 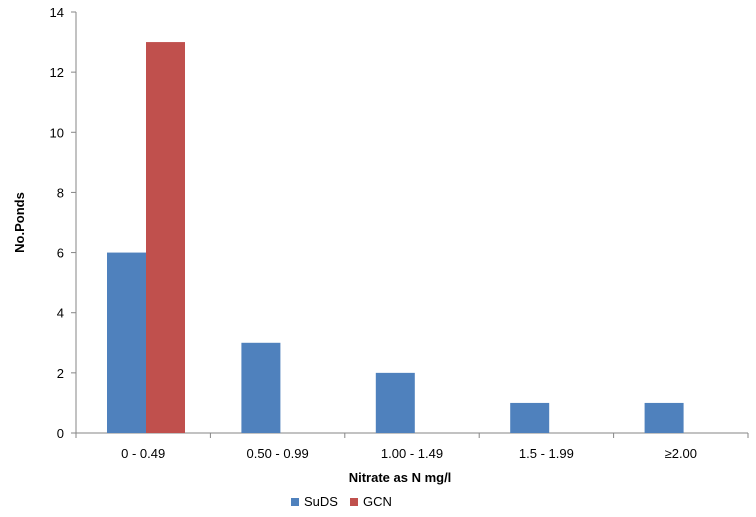 I want to click on y-tick-label: 2, so click(x=60, y=373).